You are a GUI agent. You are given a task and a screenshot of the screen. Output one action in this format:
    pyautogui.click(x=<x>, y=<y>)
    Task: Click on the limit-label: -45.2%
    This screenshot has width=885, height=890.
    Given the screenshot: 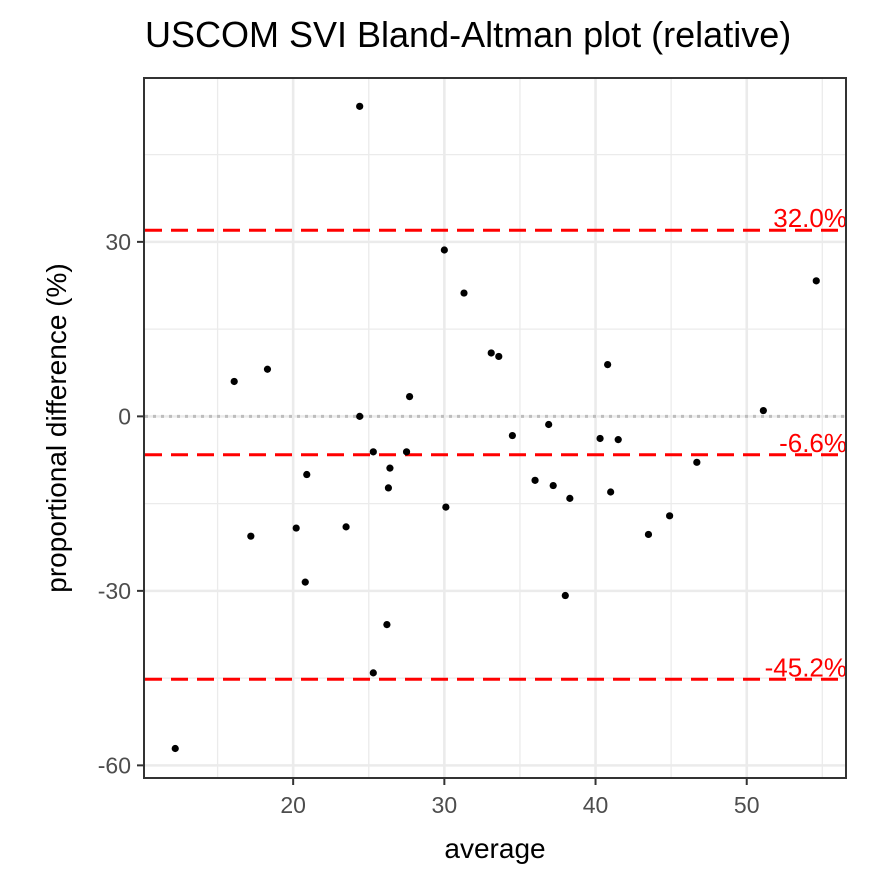 What is the action you would take?
    pyautogui.click(x=806, y=667)
    